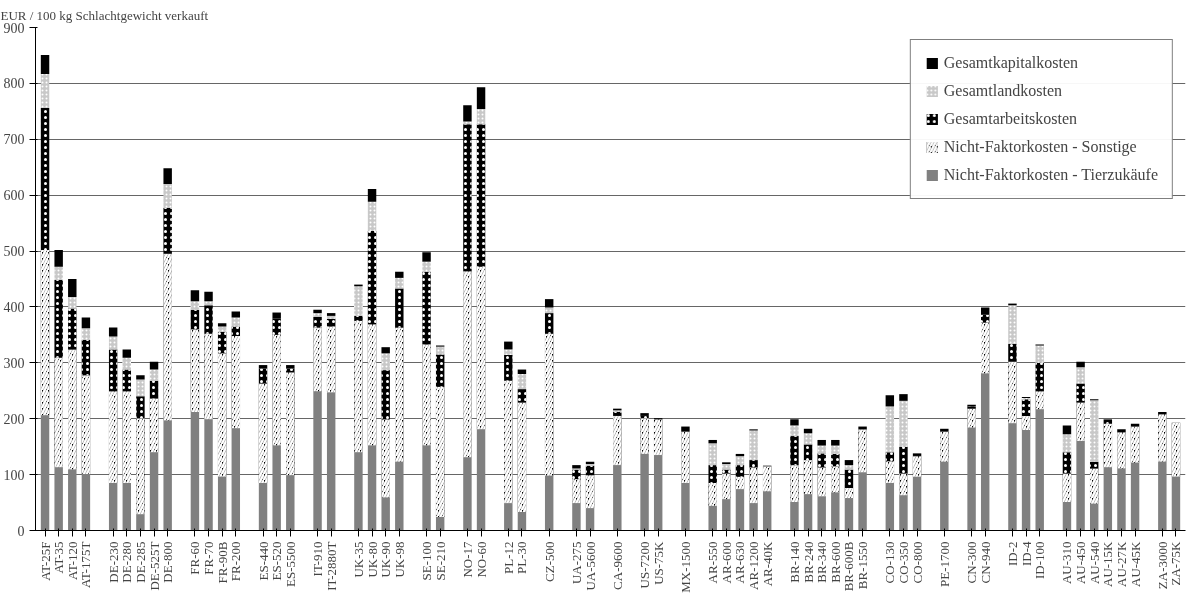 Image resolution: width=1195 pixels, height=599 pixels. Describe the element at coordinates (21, 531) in the screenshot. I see `y-tick-label: 0` at that location.